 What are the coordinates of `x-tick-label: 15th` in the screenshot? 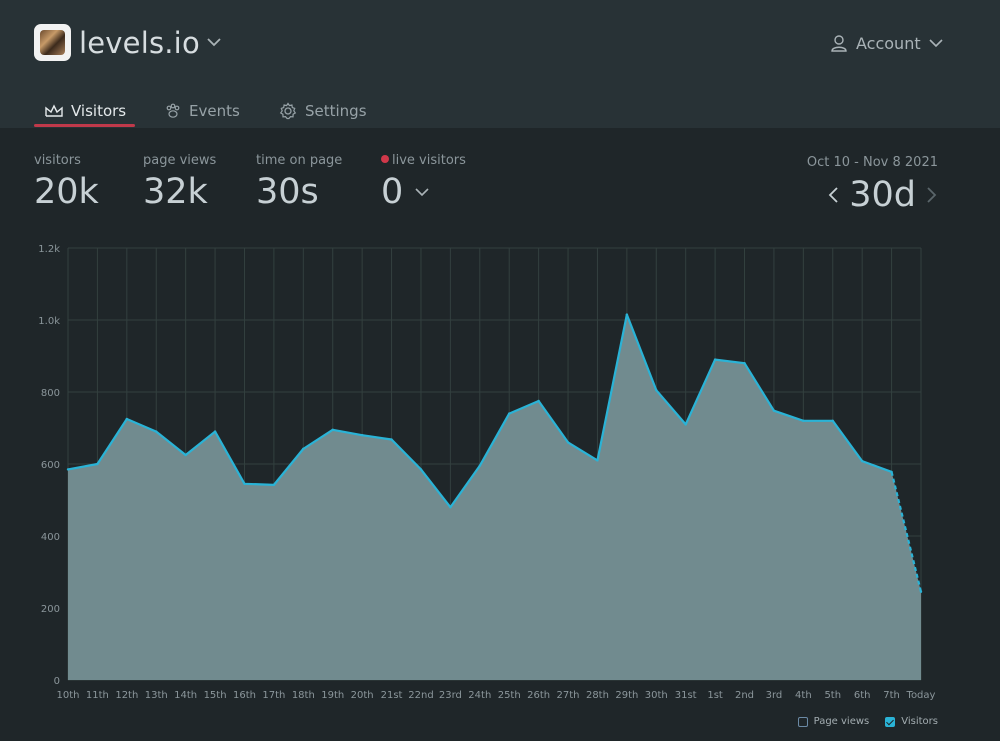 It's located at (215, 695).